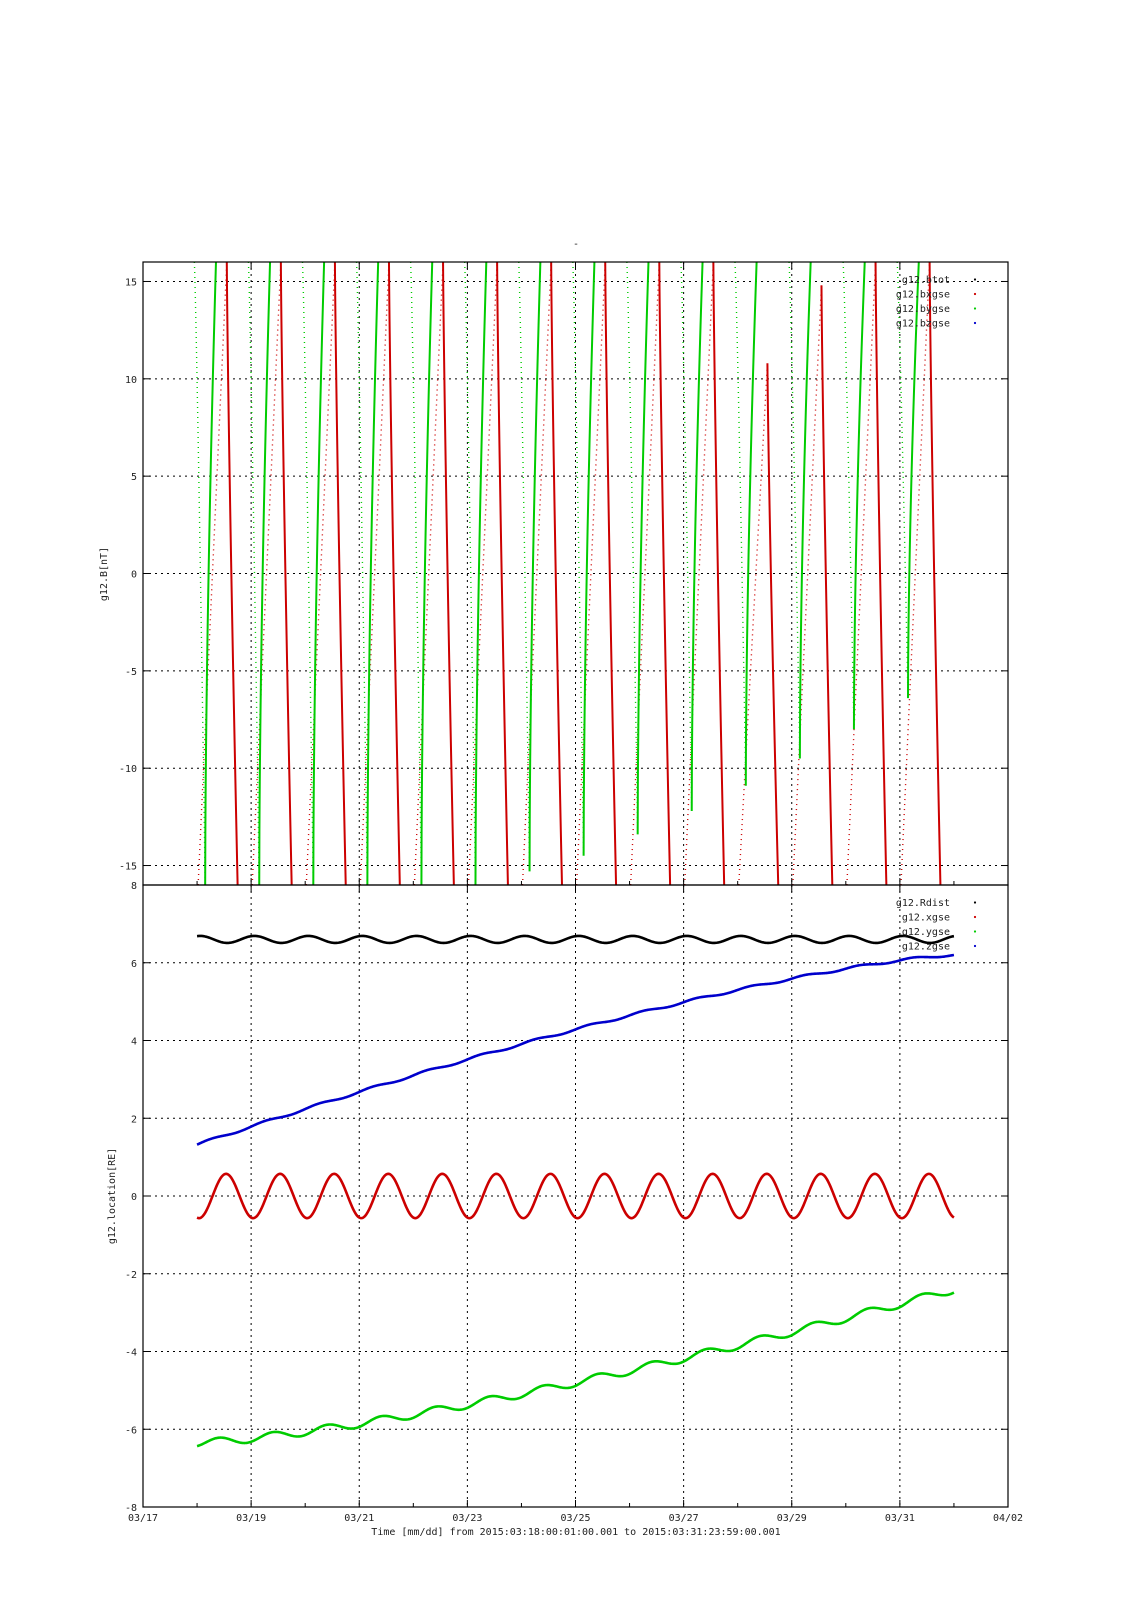 This screenshot has width=1131, height=1600. Describe the element at coordinates (134, 964) in the screenshot. I see `y-tick-label: 6` at that location.